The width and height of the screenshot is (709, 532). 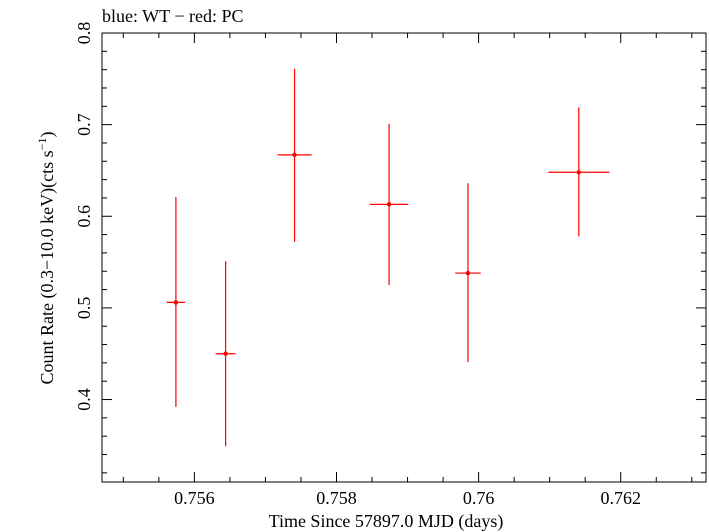 I want to click on x-axis-label: Time Since 57897.0 MJD (days), so click(x=386, y=521).